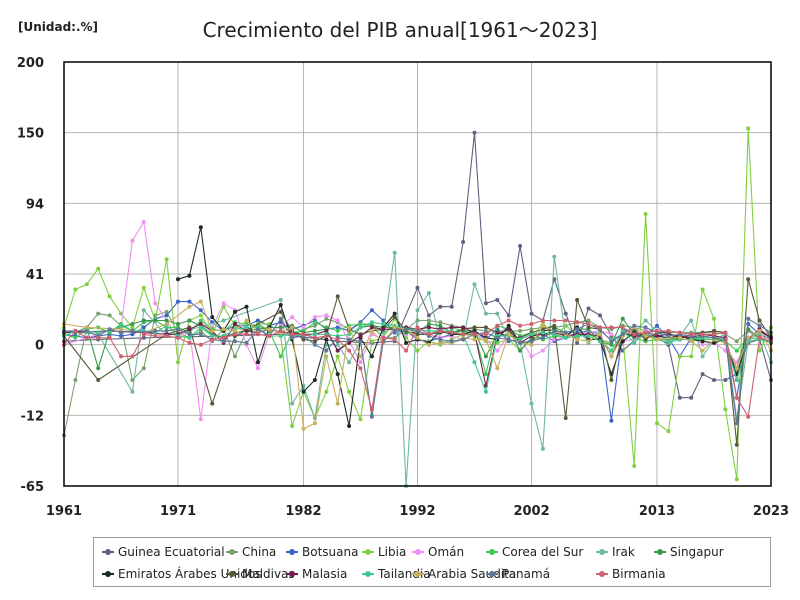 The image size is (800, 600). What do you see at coordinates (30, 275) in the screenshot?
I see `y-axis-tick-labels: -65 -12 0 41 94 150 200` at bounding box center [30, 275].